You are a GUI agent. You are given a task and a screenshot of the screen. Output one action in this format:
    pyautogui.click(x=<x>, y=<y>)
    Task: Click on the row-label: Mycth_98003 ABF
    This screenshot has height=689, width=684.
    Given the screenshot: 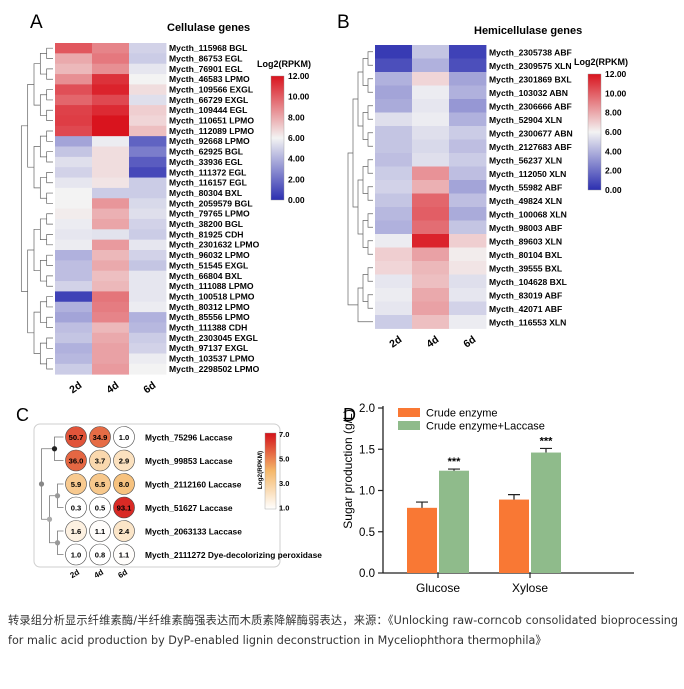 What is the action you would take?
    pyautogui.click(x=525, y=228)
    